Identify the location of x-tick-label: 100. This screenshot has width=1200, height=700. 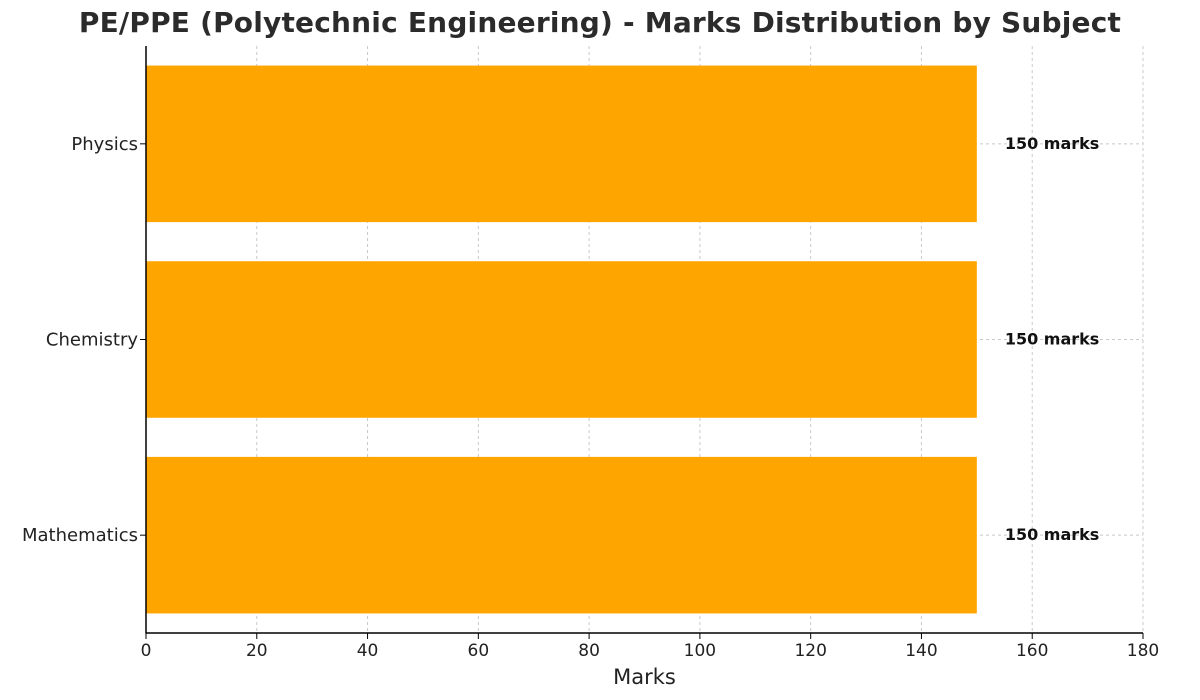
(700, 651).